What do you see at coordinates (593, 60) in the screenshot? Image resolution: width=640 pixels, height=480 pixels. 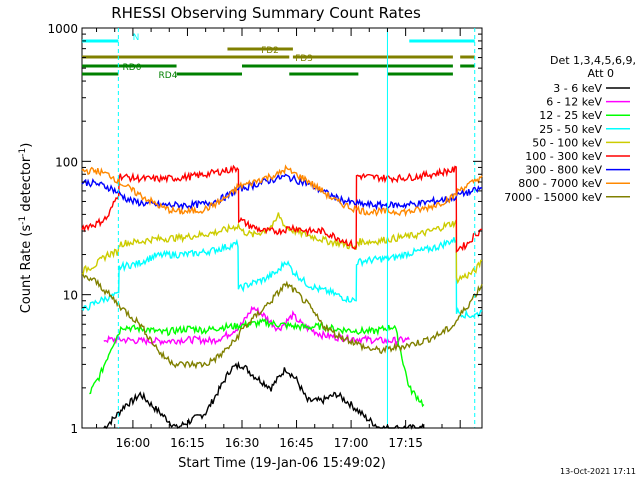 I see `legend-header-1: Det 1,3,4,5,6,9,` at bounding box center [593, 60].